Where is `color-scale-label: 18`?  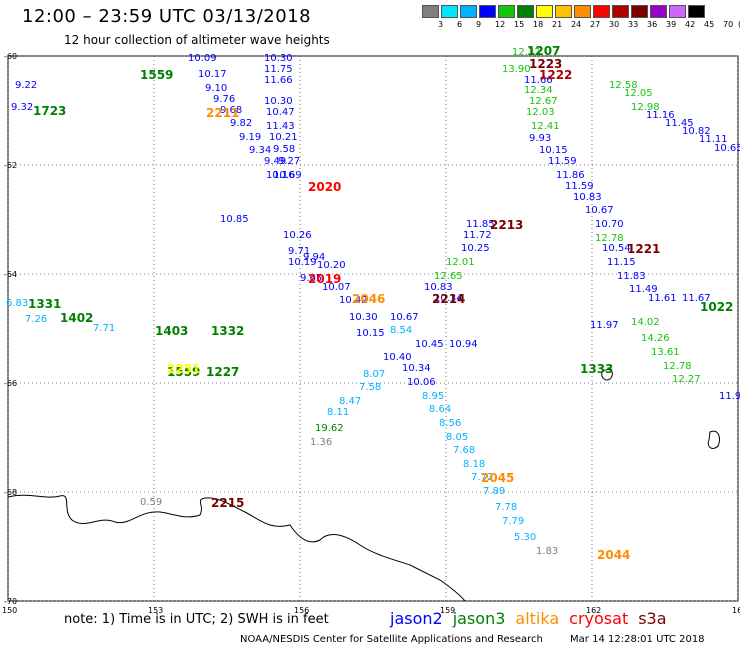
color-scale-label: 18 is located at coordinates (538, 24).